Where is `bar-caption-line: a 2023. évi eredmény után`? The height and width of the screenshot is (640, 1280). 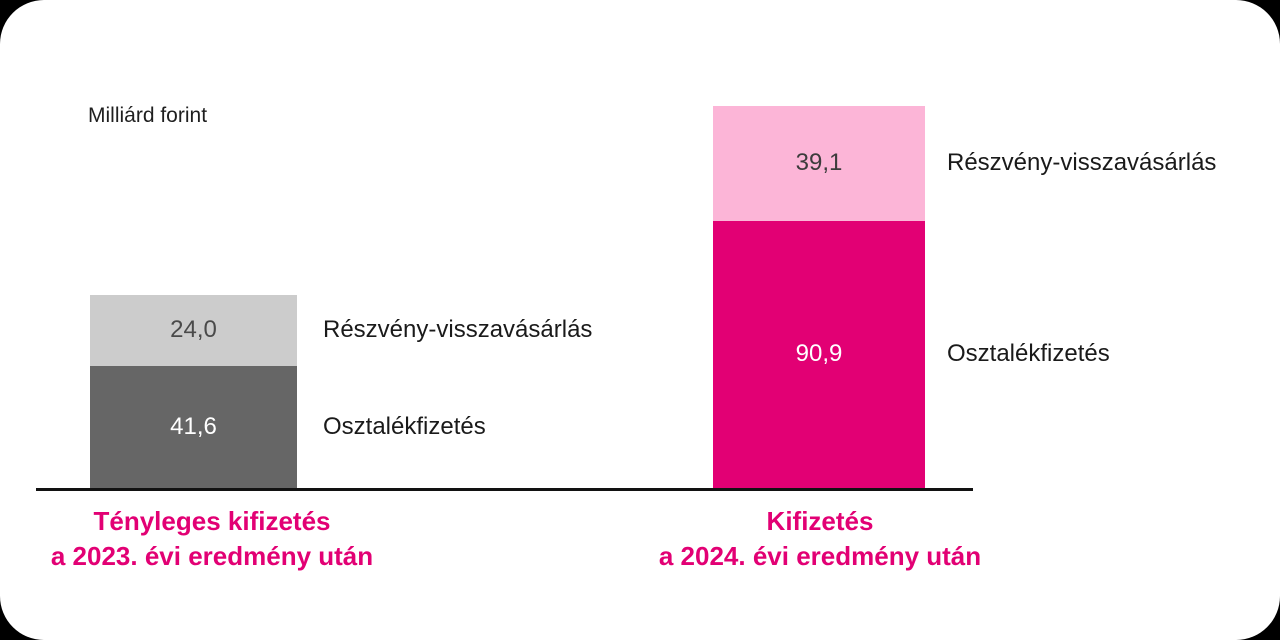 bar-caption-line: a 2023. évi eredmény után is located at coordinates (212, 556).